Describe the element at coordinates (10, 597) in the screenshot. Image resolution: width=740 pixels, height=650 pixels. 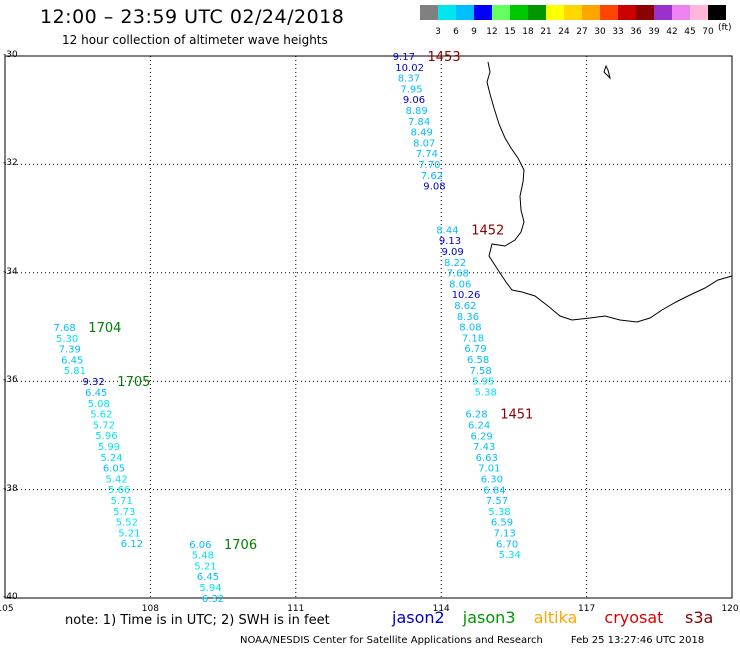
I see `y-tick-label: -40` at that location.